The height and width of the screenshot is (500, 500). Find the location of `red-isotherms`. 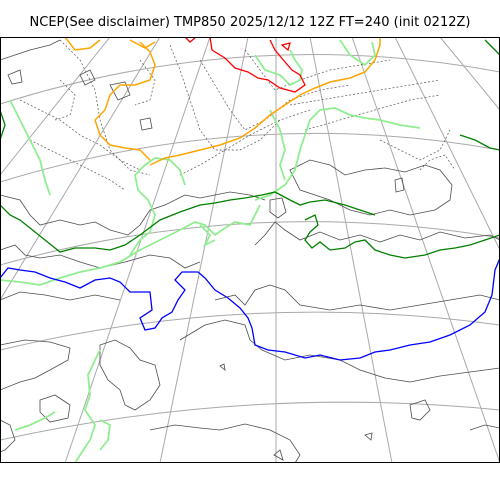

red-isotherms is located at coordinates (245, 65).